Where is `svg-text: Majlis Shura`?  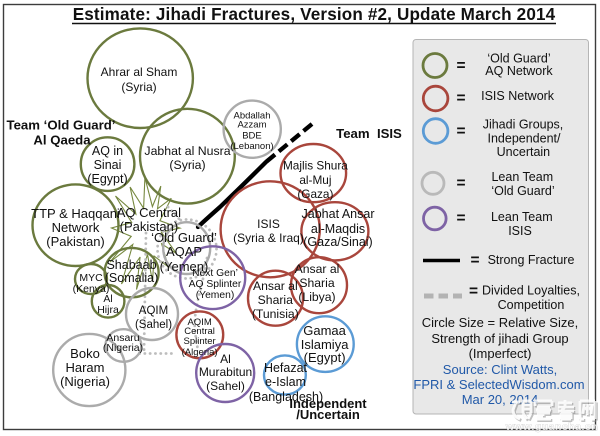
svg-text: Majlis Shura is located at coordinates (315, 166).